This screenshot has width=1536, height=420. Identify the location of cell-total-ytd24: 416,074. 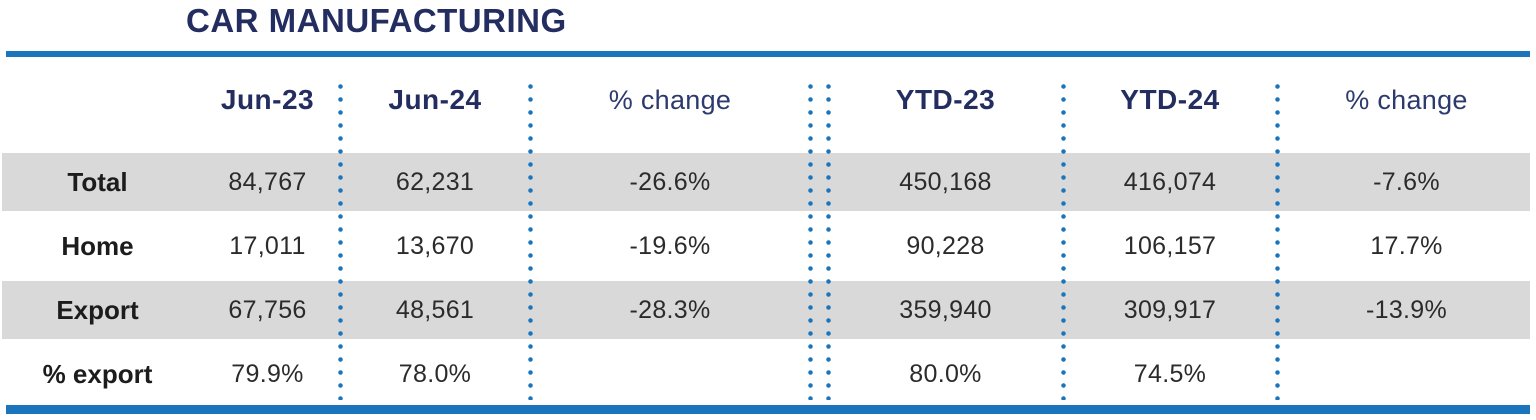
(1170, 181).